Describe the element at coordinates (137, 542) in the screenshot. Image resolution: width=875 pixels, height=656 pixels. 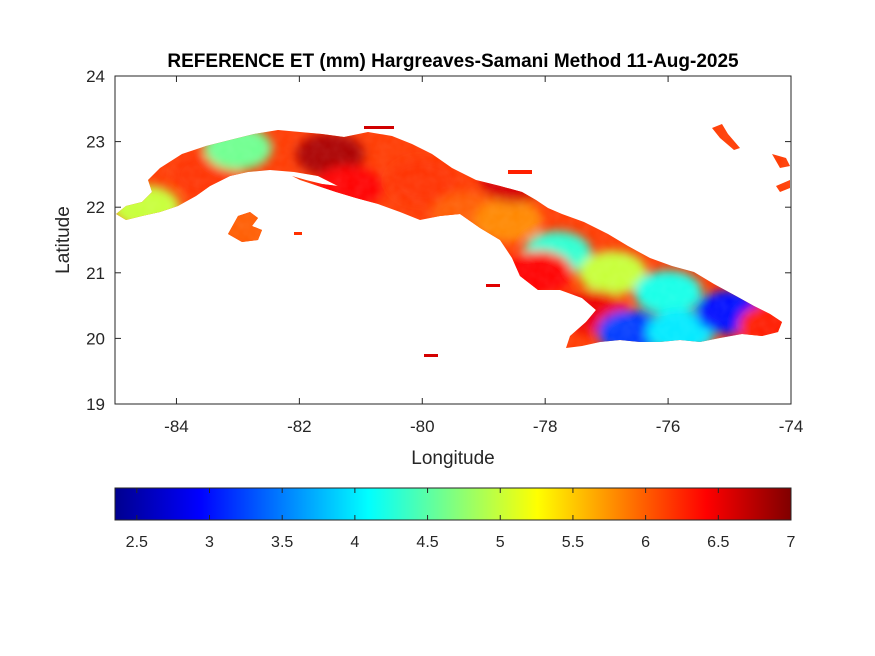
I see `colorbar-tick-label: 2.5` at that location.